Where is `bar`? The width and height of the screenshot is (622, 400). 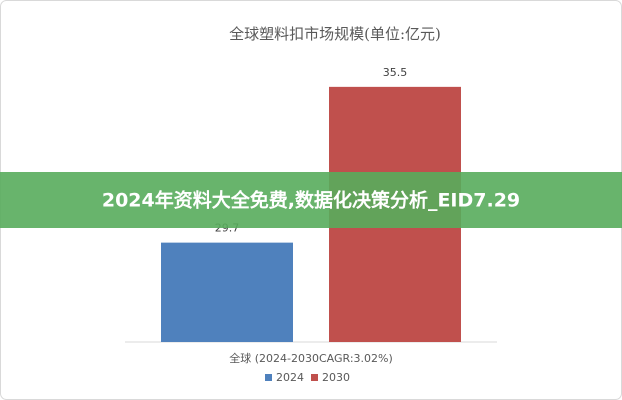 bar is located at coordinates (227, 292).